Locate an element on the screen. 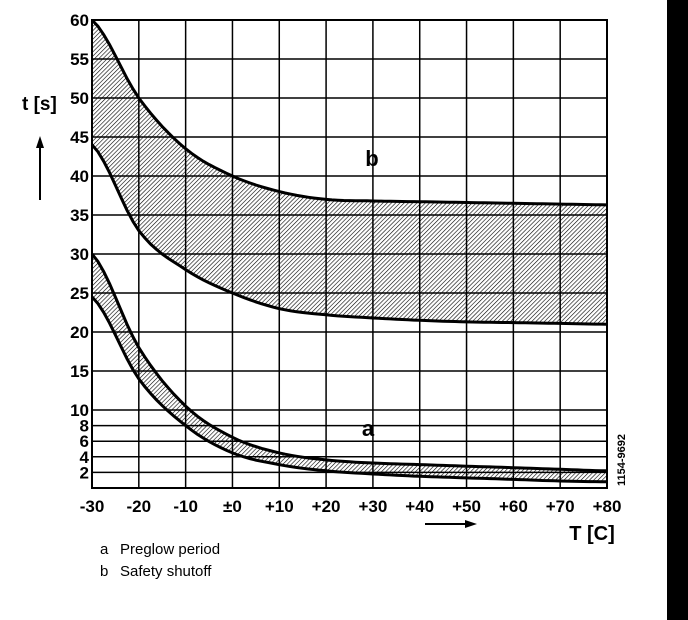  y-tick-label: 15 is located at coordinates (79, 371).